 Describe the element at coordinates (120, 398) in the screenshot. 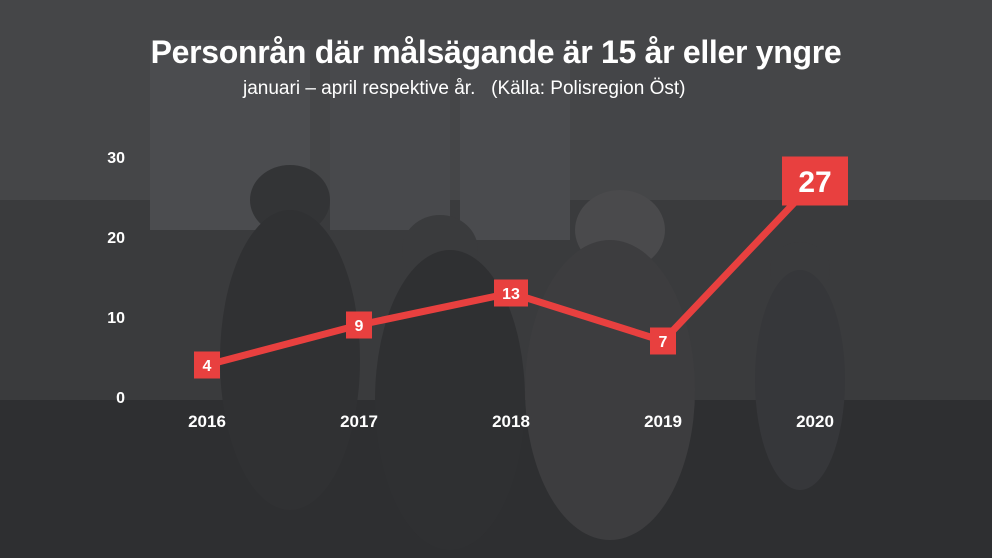

I see `y-tick-label: 0` at that location.